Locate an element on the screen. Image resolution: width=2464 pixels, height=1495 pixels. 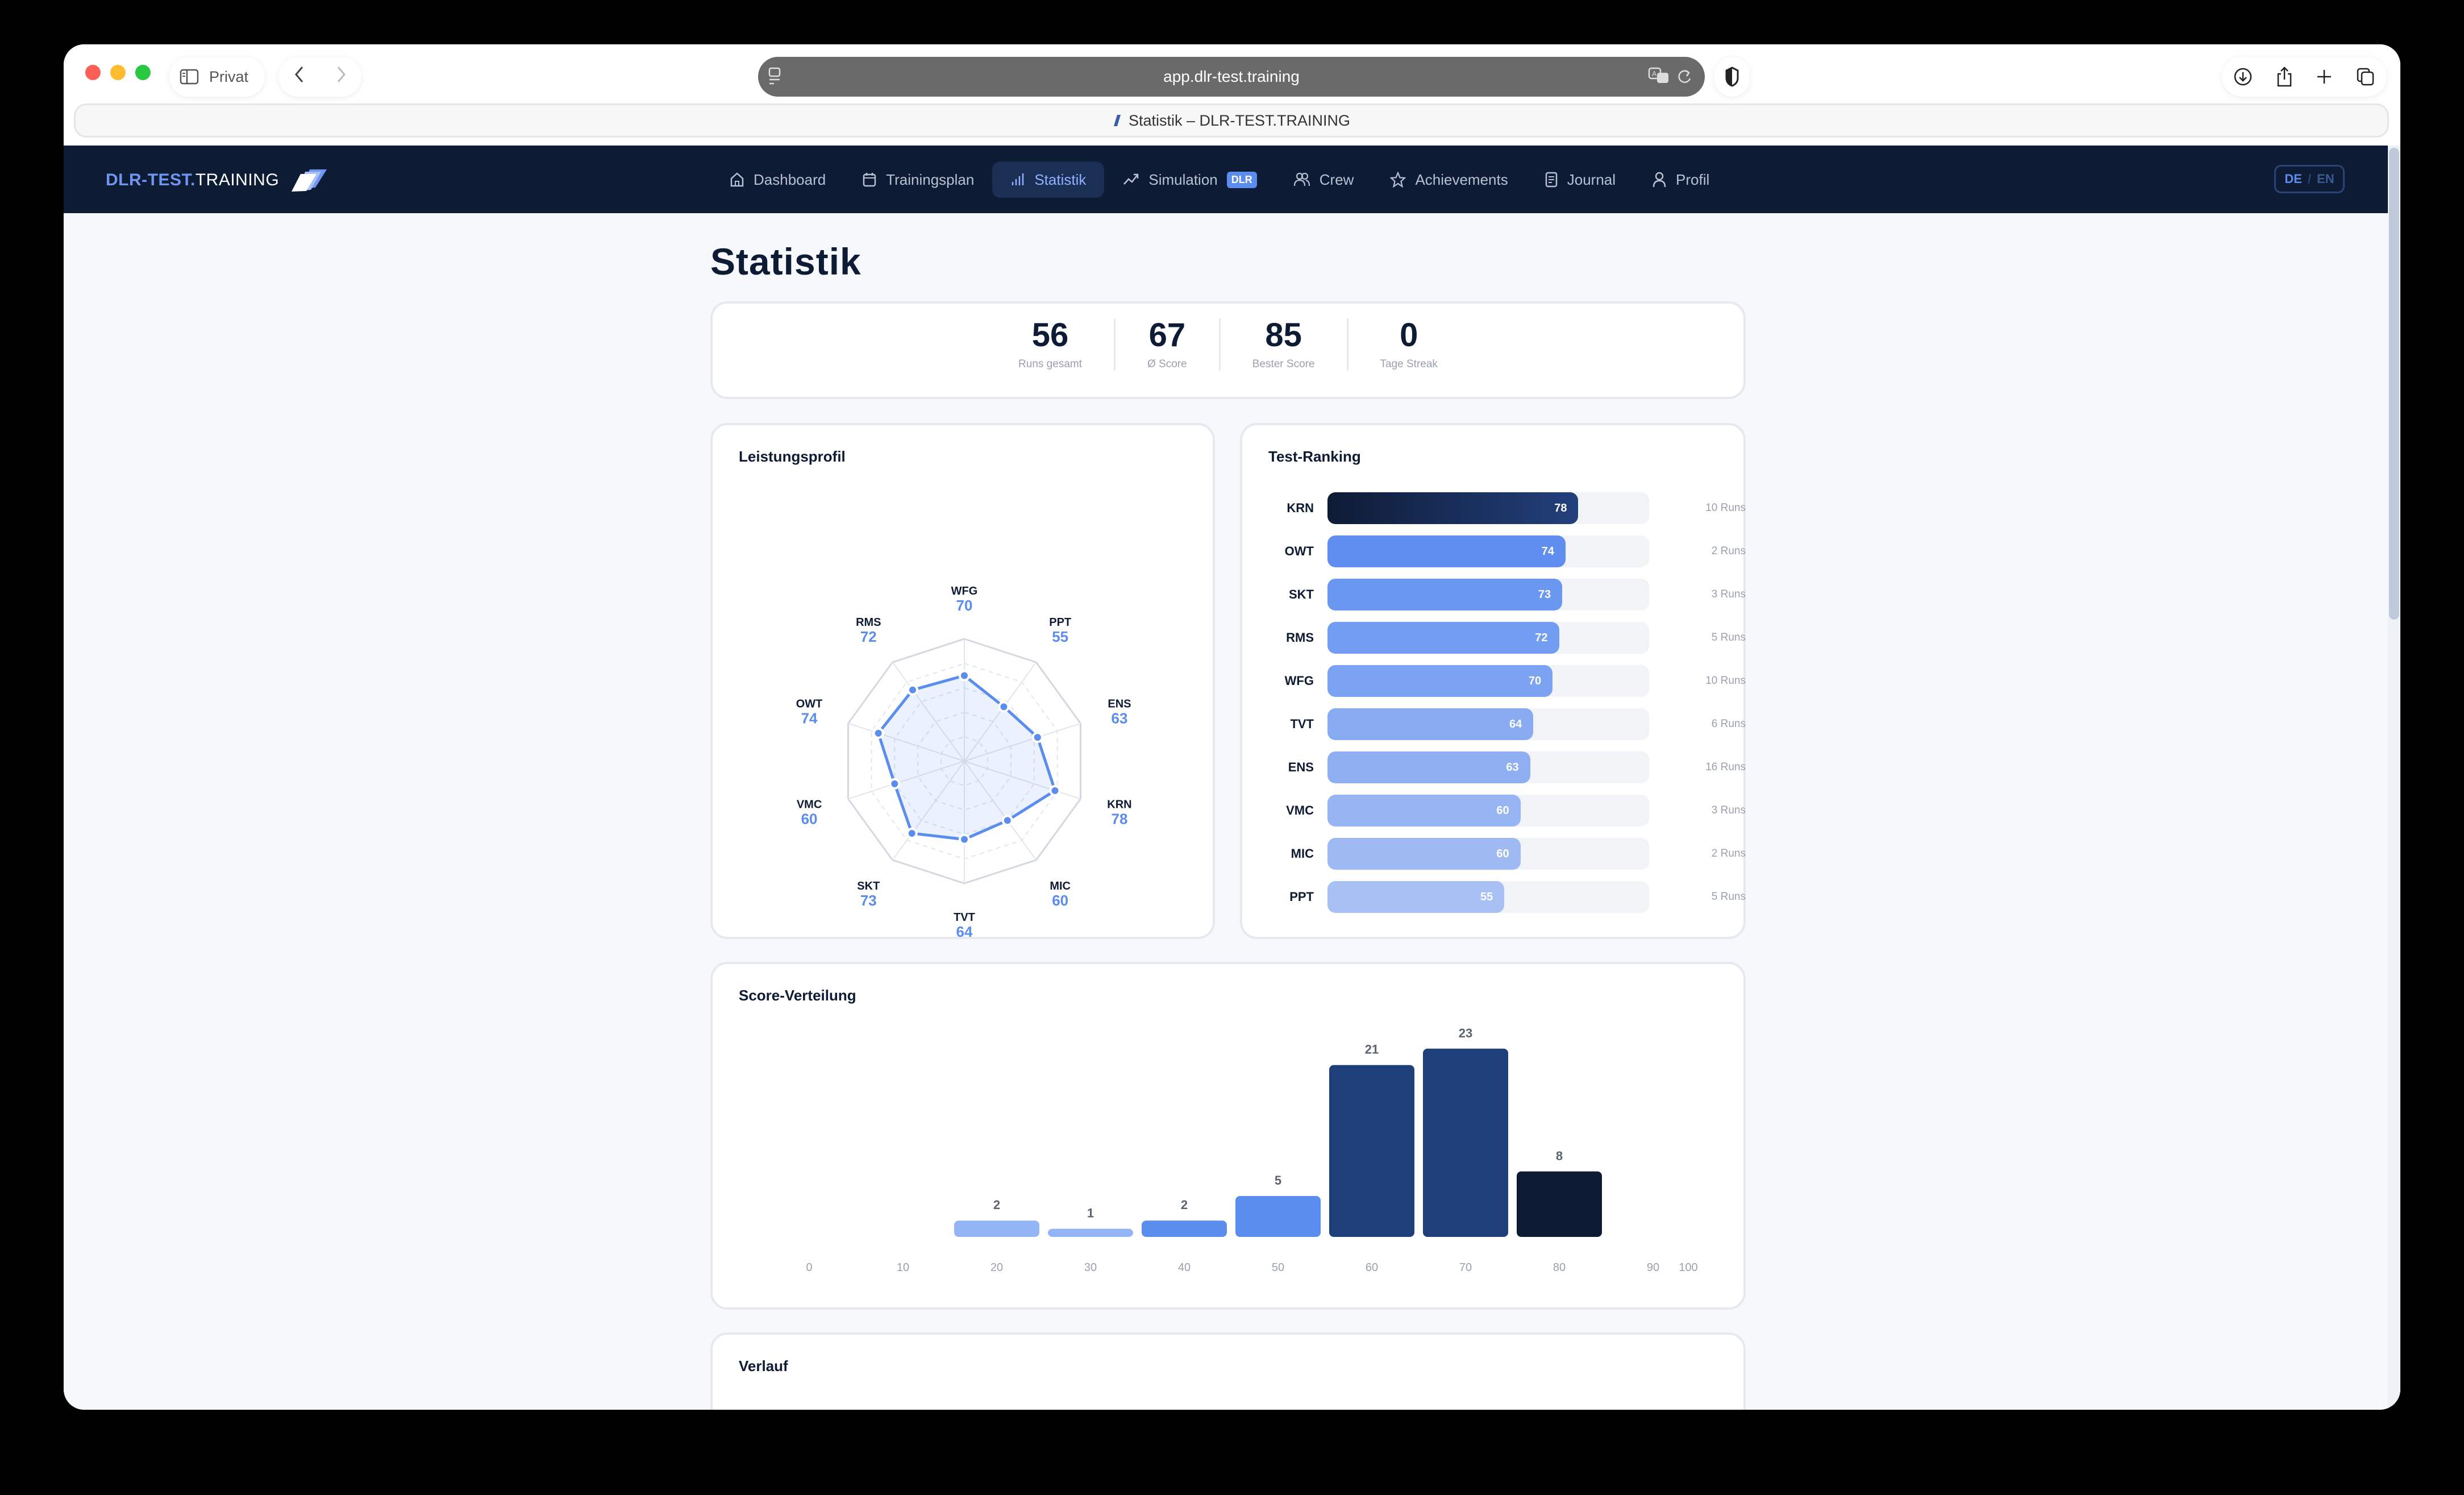
nav-simulation-label: Simulation is located at coordinates (1183, 180).